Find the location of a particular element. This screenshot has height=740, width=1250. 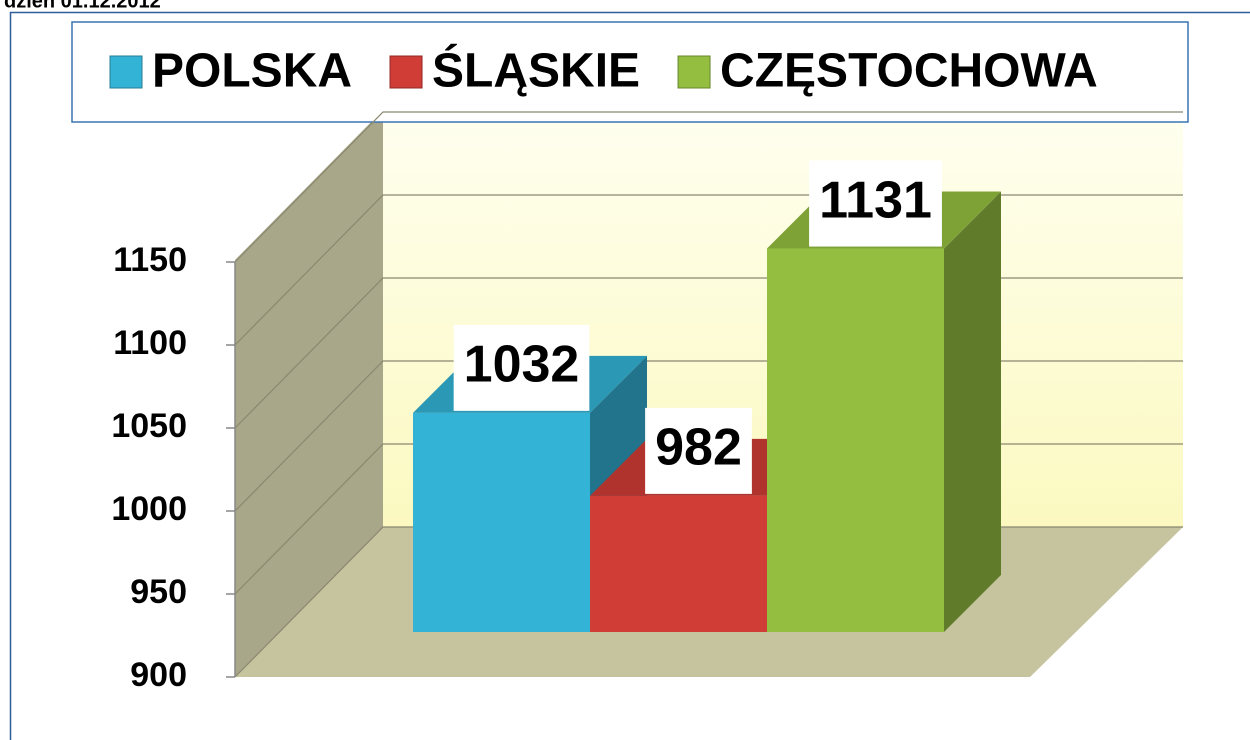

y-tick-label: 1100 is located at coordinates (150, 343).